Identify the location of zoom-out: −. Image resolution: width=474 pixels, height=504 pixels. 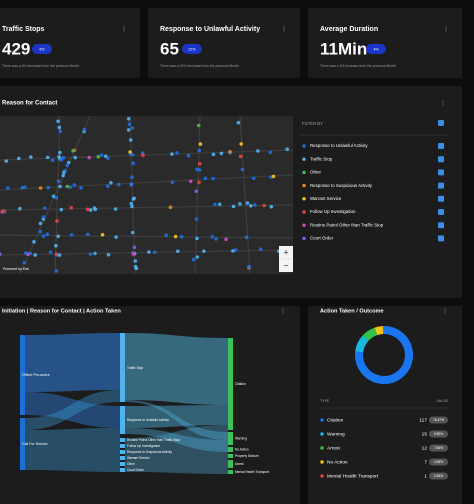
(285, 265).